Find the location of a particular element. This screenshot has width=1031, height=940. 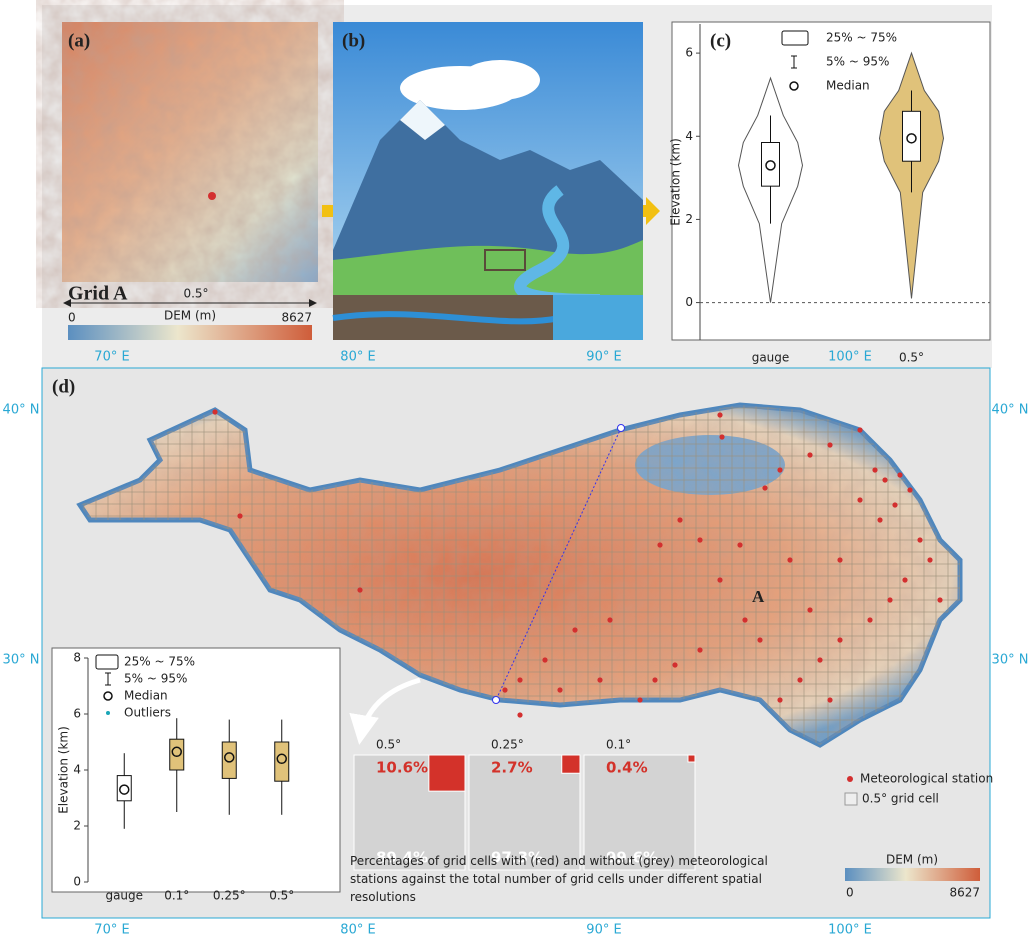

x-tick-label: 0.1° is located at coordinates (176, 896).